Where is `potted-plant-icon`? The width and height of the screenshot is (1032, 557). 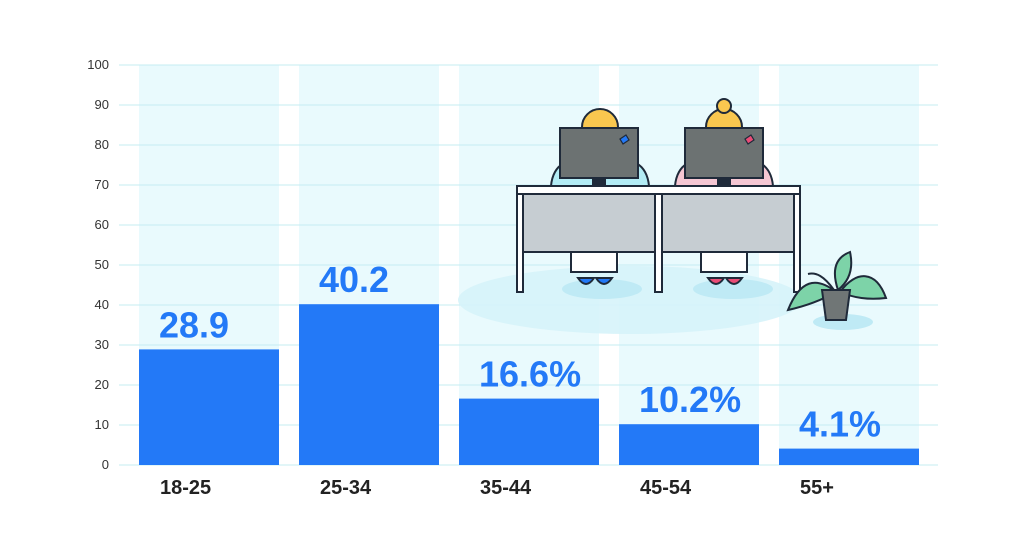
potted-plant-icon is located at coordinates (837, 290).